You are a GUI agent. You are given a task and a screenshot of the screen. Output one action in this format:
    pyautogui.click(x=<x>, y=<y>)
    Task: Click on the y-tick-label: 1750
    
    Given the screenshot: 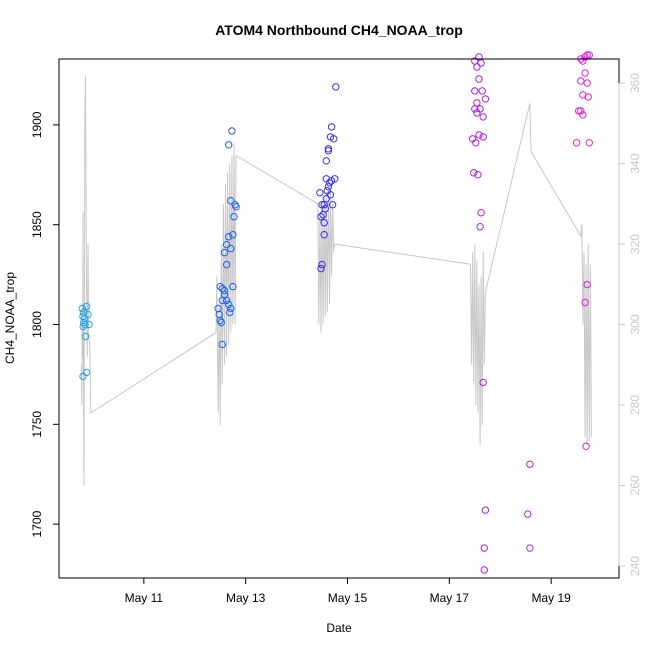 What is the action you would take?
    pyautogui.click(x=37, y=424)
    